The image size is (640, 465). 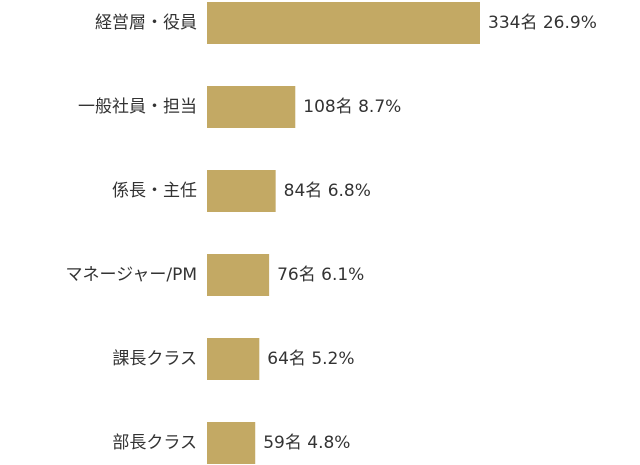 What do you see at coordinates (131, 275) in the screenshot?
I see `category-label: マネージャー/PM` at bounding box center [131, 275].